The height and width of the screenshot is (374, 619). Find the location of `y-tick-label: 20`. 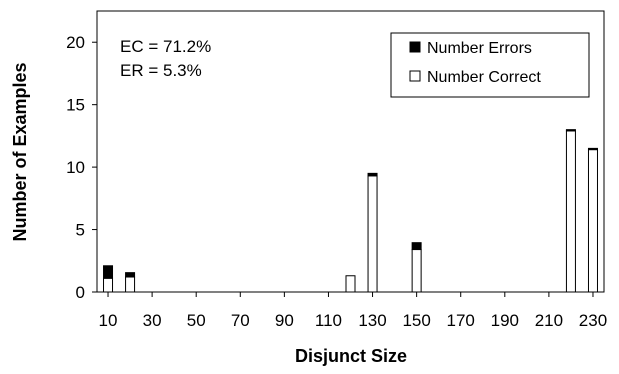

y-tick-label: 20 is located at coordinates (75, 42).